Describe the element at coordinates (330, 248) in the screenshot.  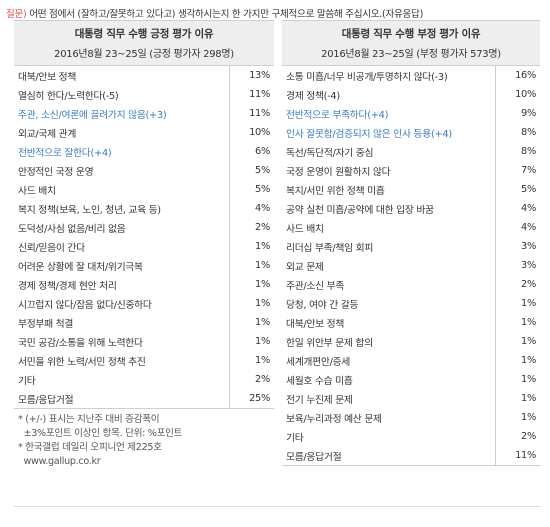
I see `reason-label: 리더십 부족/책임 회피` at that location.